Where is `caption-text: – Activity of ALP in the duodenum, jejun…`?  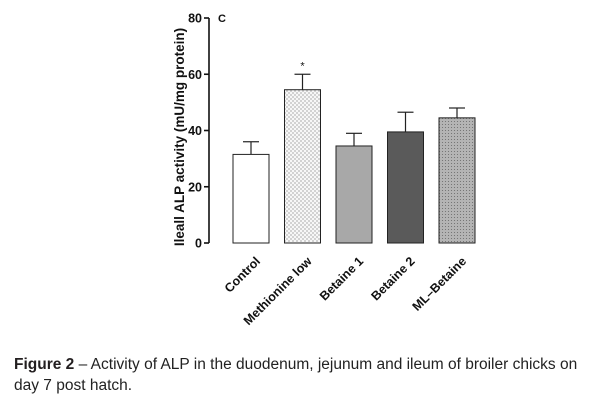
caption-text: – Activity of ALP in the duodenum, jejun… is located at coordinates (296, 375).